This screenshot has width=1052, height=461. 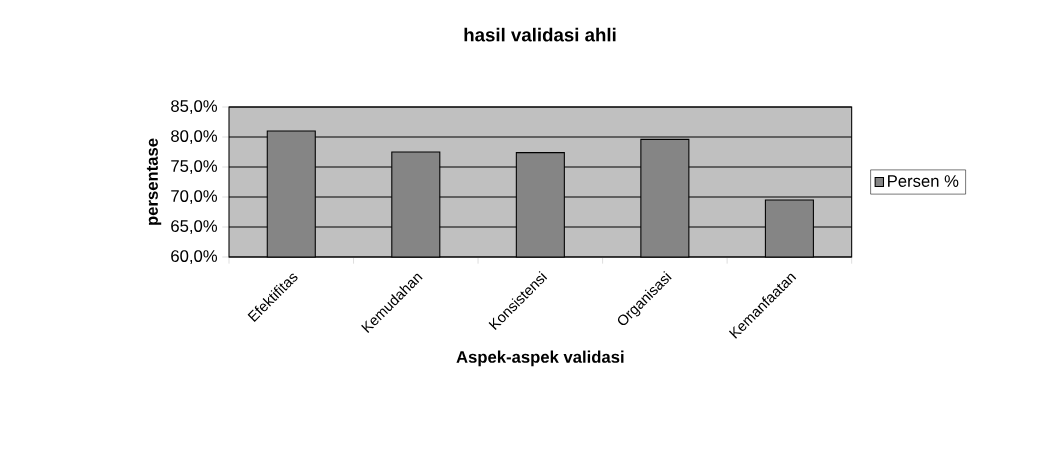 I want to click on y-axis-title: persentase, so click(x=154, y=181).